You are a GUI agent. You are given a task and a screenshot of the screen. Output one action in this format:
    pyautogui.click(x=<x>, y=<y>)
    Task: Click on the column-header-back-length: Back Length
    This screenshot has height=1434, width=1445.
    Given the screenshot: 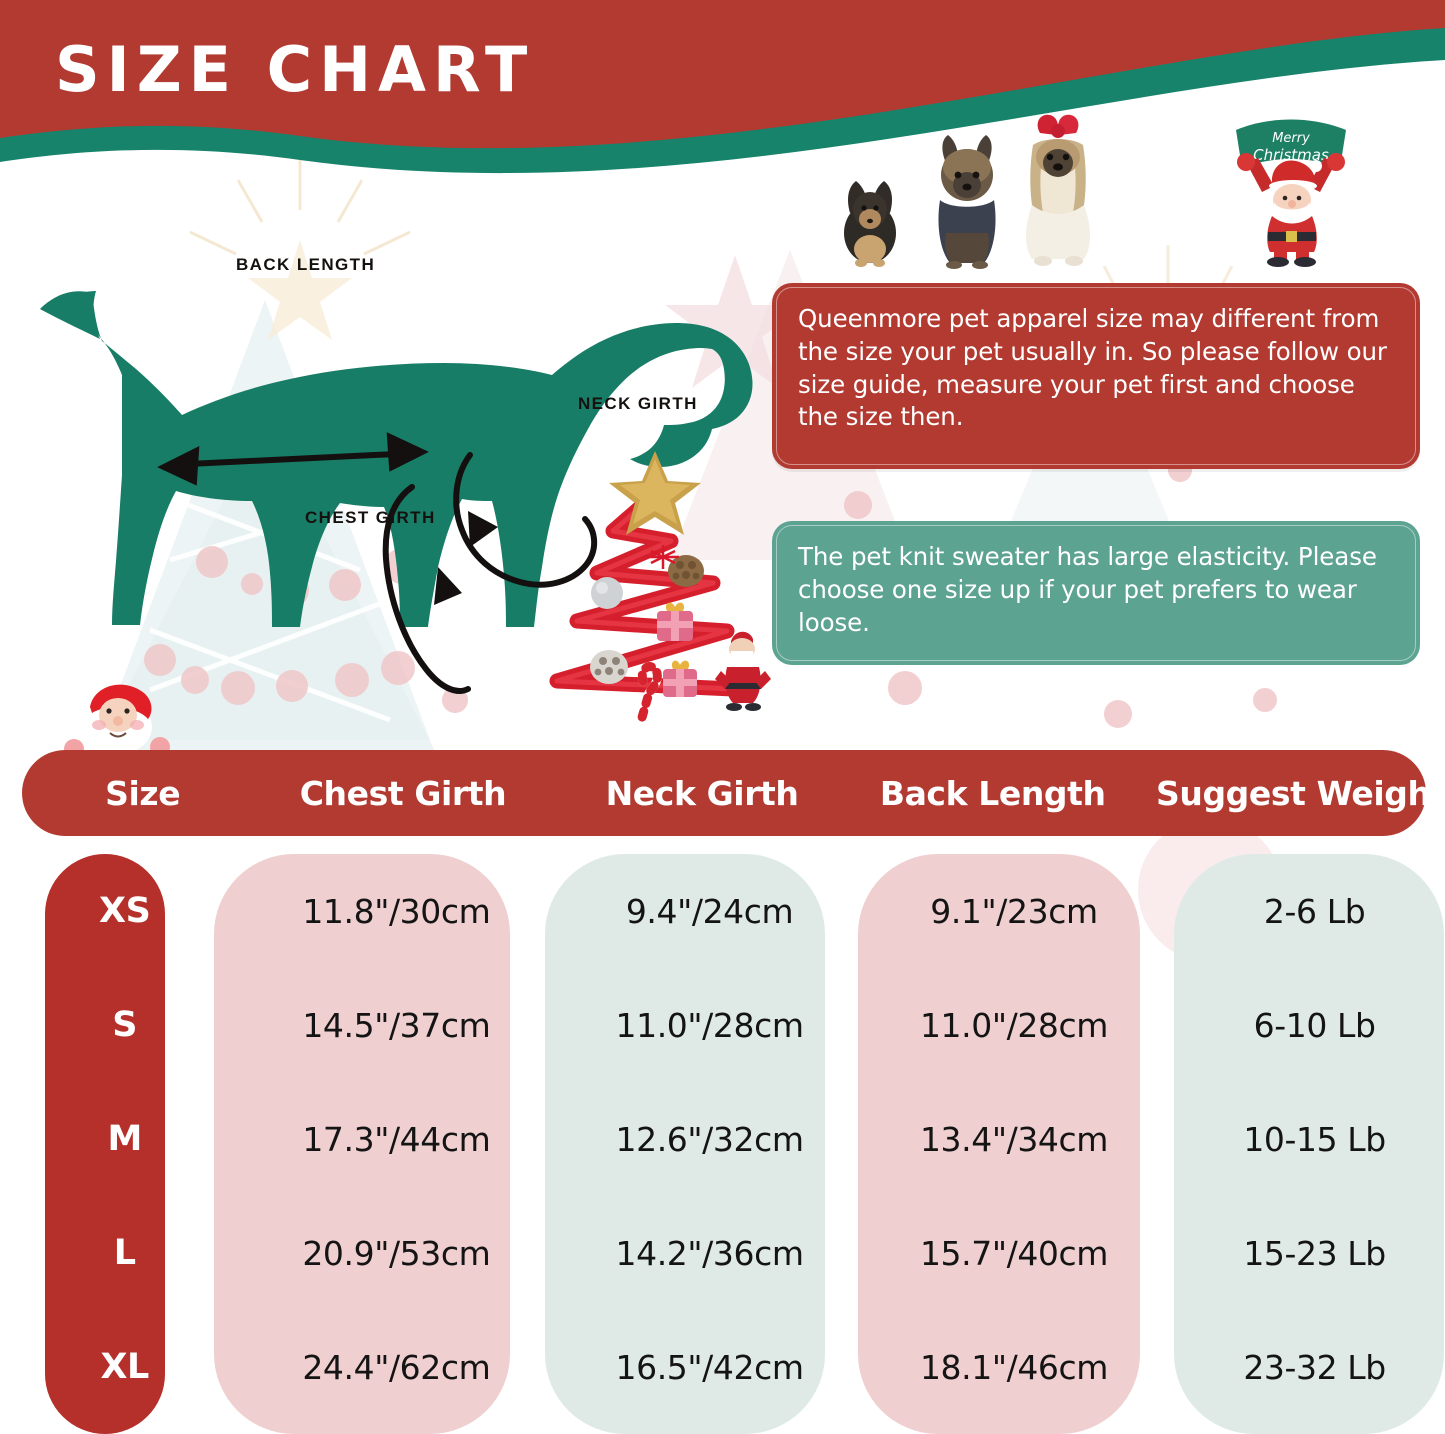 What is the action you would take?
    pyautogui.click(x=992, y=793)
    